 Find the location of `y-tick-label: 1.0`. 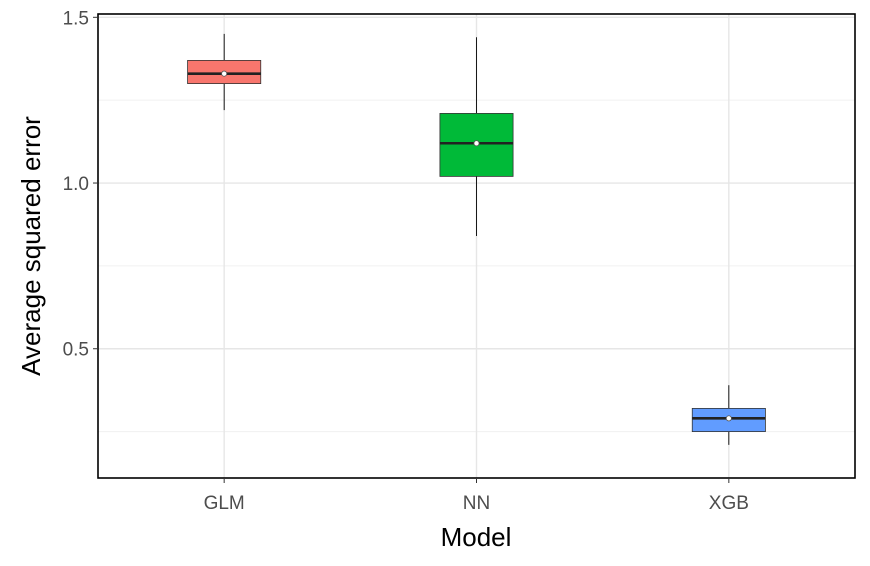

y-tick-label: 1.0 is located at coordinates (76, 184).